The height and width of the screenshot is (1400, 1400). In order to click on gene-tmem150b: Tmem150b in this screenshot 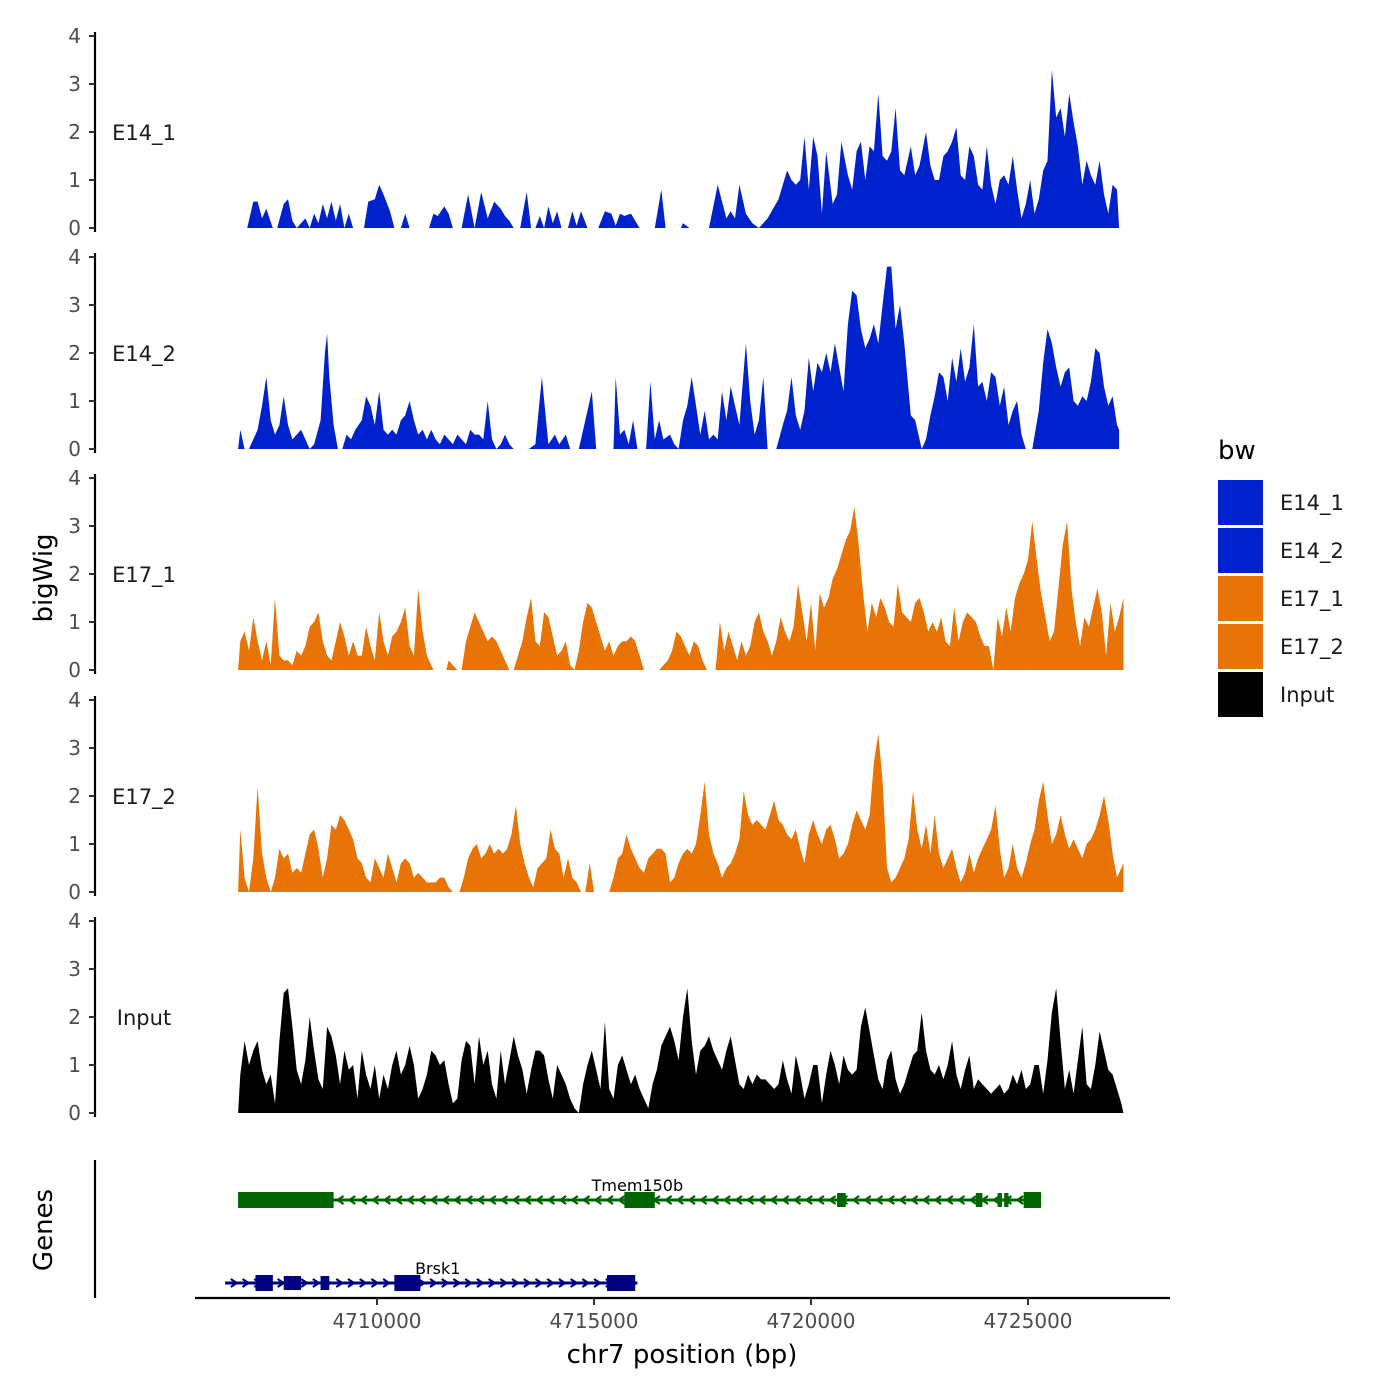, I will do `click(640, 1192)`.